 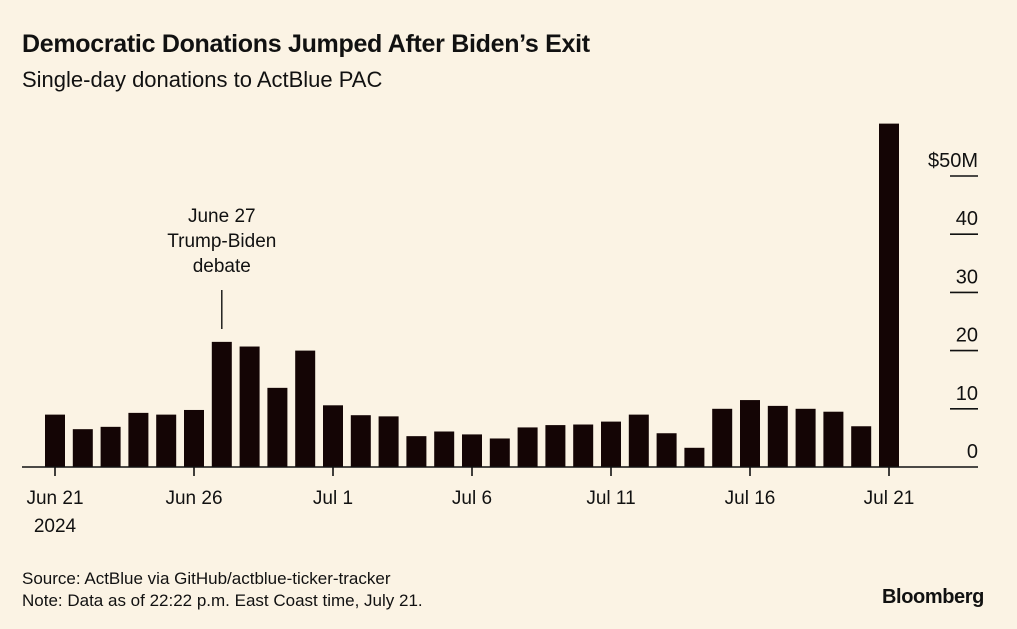 I want to click on y-tick-label: 0, so click(x=972, y=452).